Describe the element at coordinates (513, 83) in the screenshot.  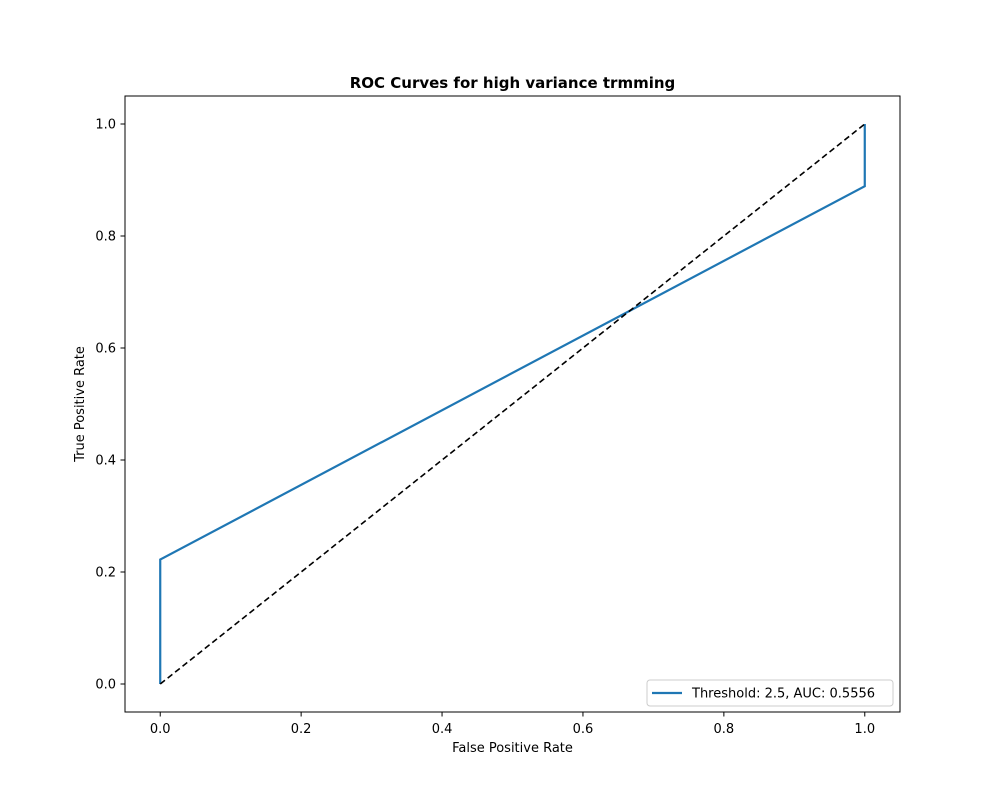
I see `chart-title: ROC Curves for high variance trmming` at that location.